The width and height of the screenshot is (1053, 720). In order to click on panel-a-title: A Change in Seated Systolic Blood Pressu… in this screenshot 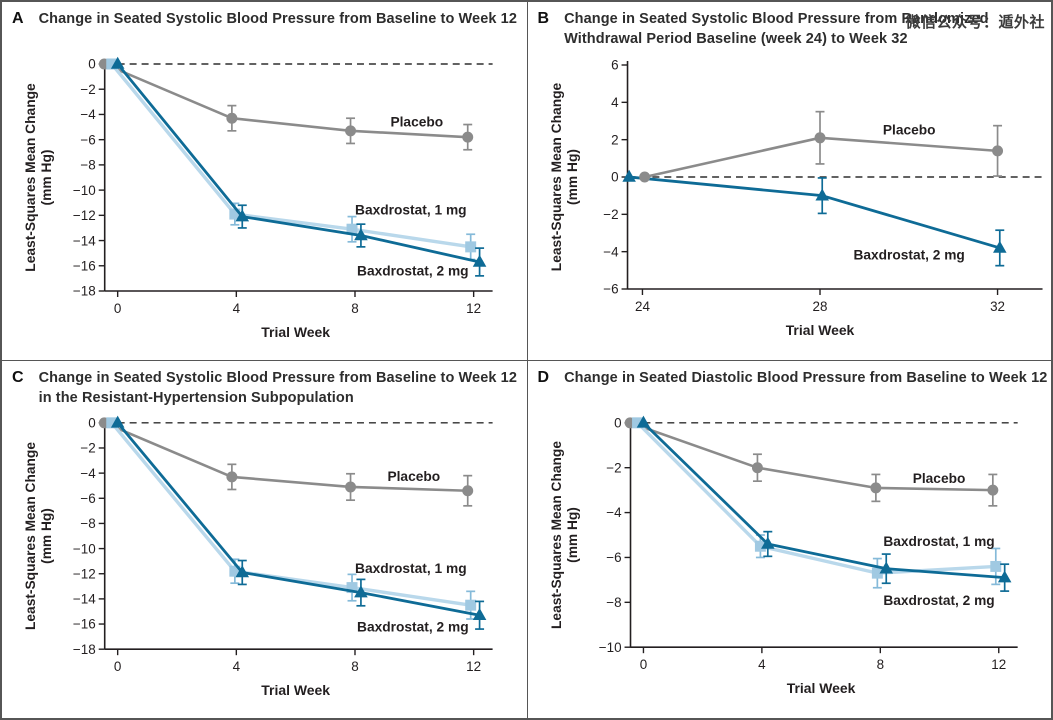, I will do `click(264, 19)`.